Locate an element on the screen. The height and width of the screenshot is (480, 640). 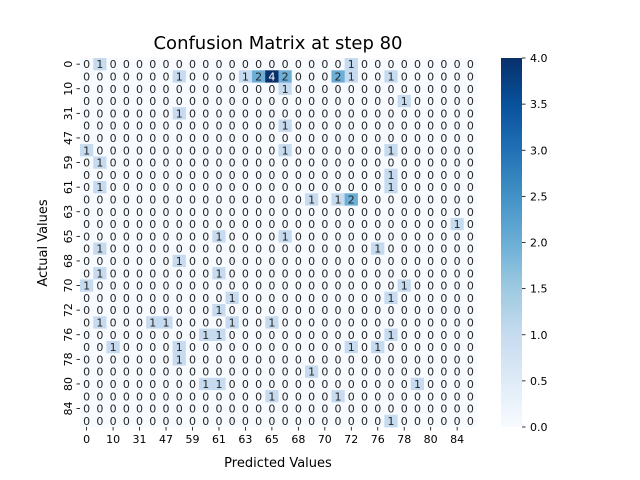
x-tick-label: 68 is located at coordinates (298, 439).